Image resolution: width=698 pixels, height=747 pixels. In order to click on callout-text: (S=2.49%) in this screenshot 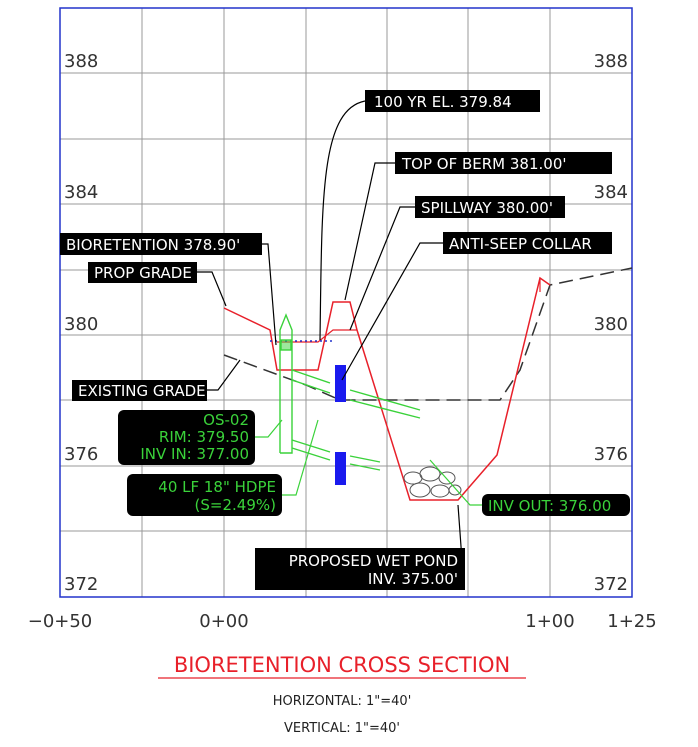, I will do `click(235, 505)`.